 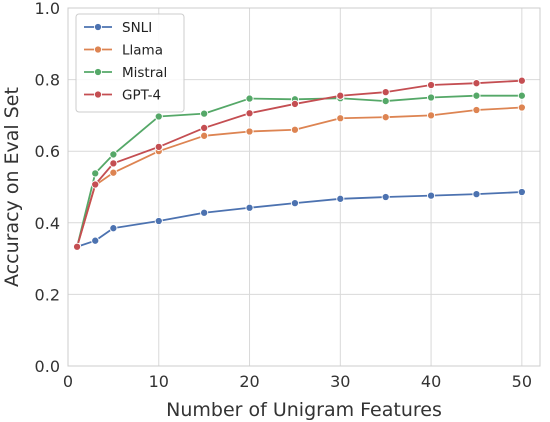 What do you see at coordinates (340, 381) in the screenshot?
I see `x-tick-label: 30` at bounding box center [340, 381].